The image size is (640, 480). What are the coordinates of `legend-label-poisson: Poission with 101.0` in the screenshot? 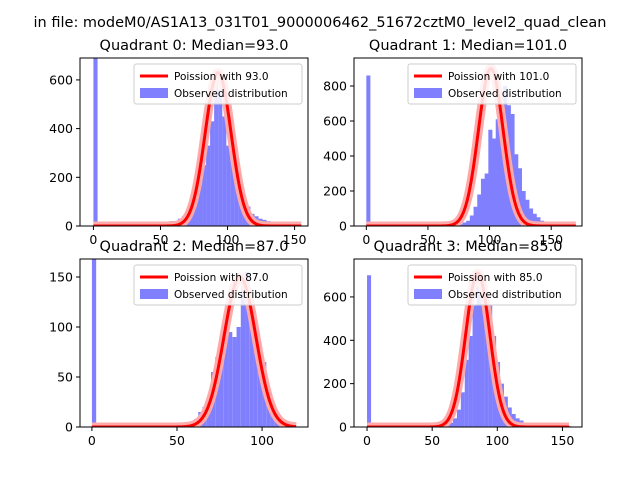 It's located at (498, 77).